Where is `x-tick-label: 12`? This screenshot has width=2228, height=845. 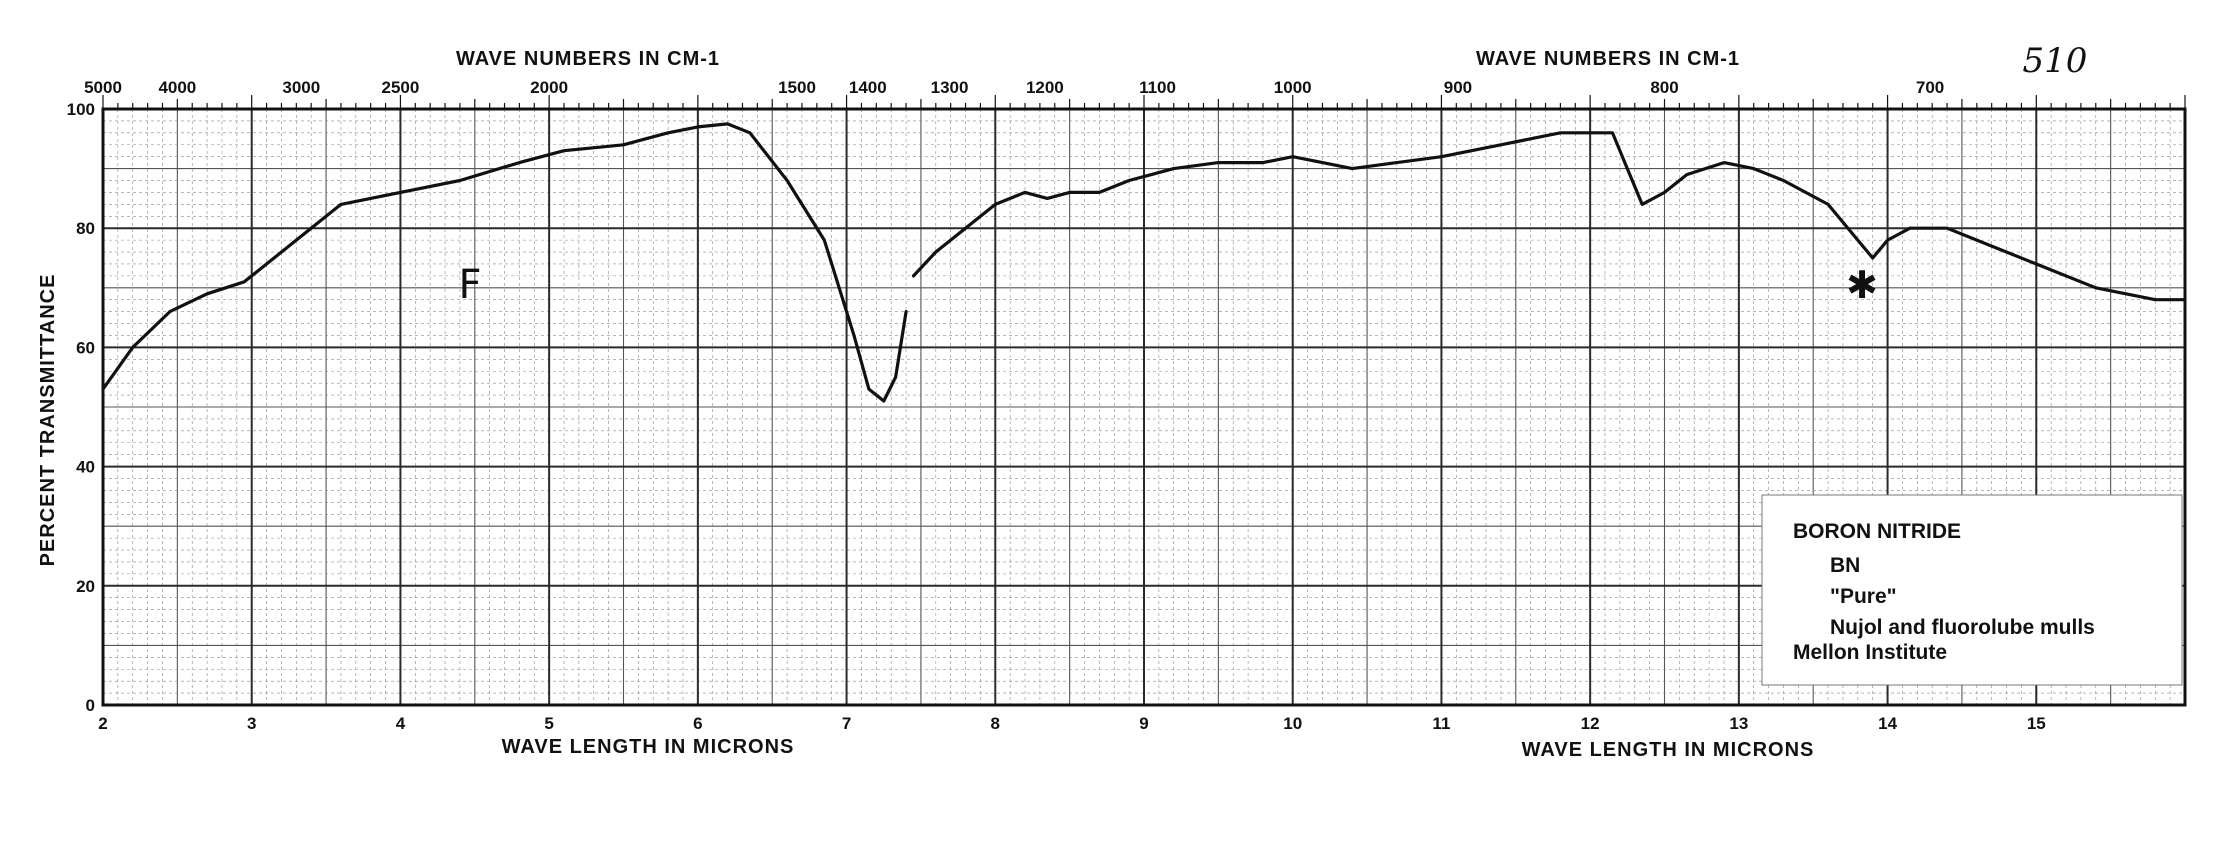 x-tick-label: 12 is located at coordinates (1590, 723).